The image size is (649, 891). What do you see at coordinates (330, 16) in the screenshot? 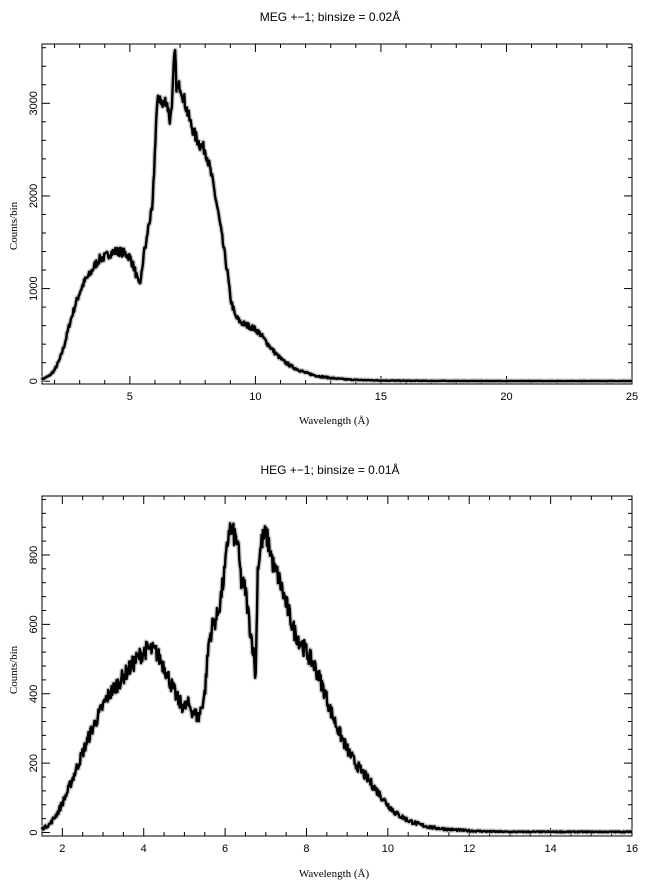
I see `meg-chart-title: MEG +−1; binsize = 0.02Å` at bounding box center [330, 16].